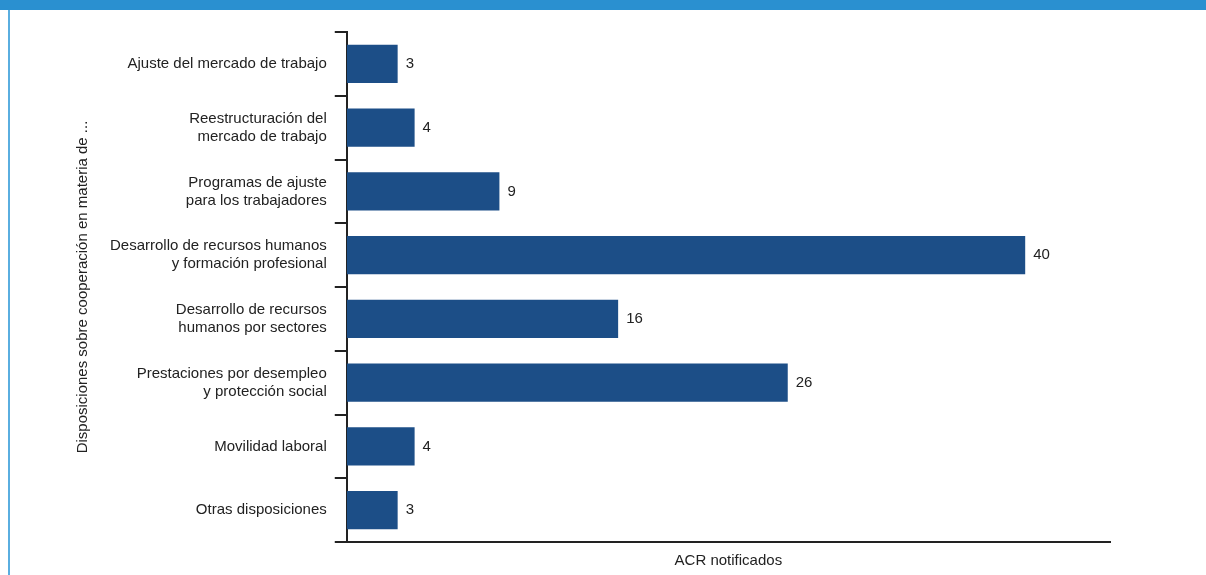 The image size is (1206, 575). Describe the element at coordinates (258, 126) in the screenshot. I see `y-tick-label: Reestructuración del mercado de trabajo` at that location.